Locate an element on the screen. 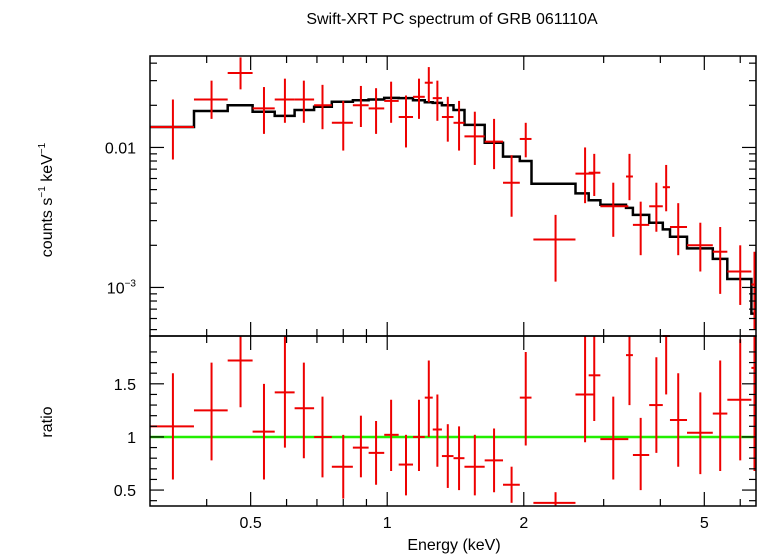 This screenshot has height=556, width=758. y-tick-label: 10−3 is located at coordinates (122, 287).